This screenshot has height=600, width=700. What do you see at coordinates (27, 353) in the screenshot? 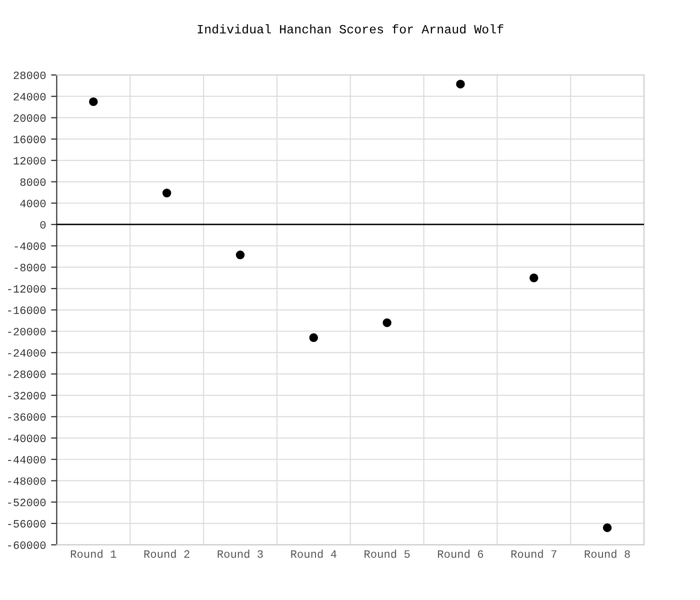
I see `y-tick-label: -24000` at bounding box center [27, 353].